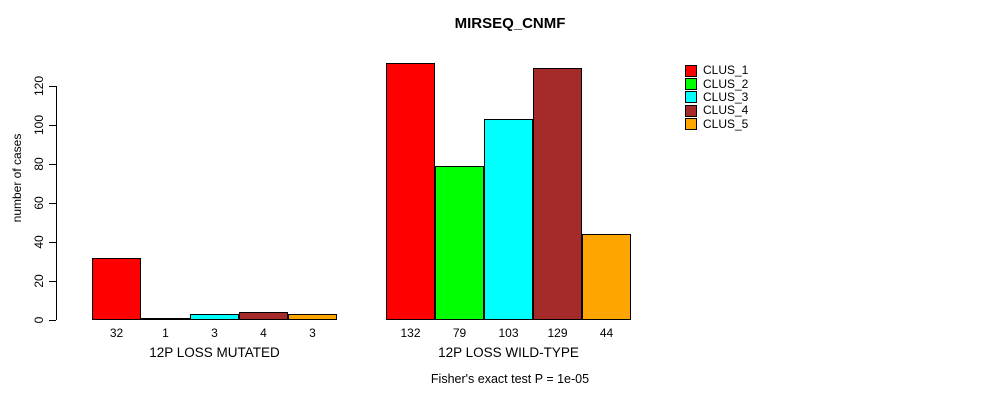 The height and width of the screenshot is (400, 990). I want to click on legend-entry-clus_4: CLUS_4, so click(716, 110).